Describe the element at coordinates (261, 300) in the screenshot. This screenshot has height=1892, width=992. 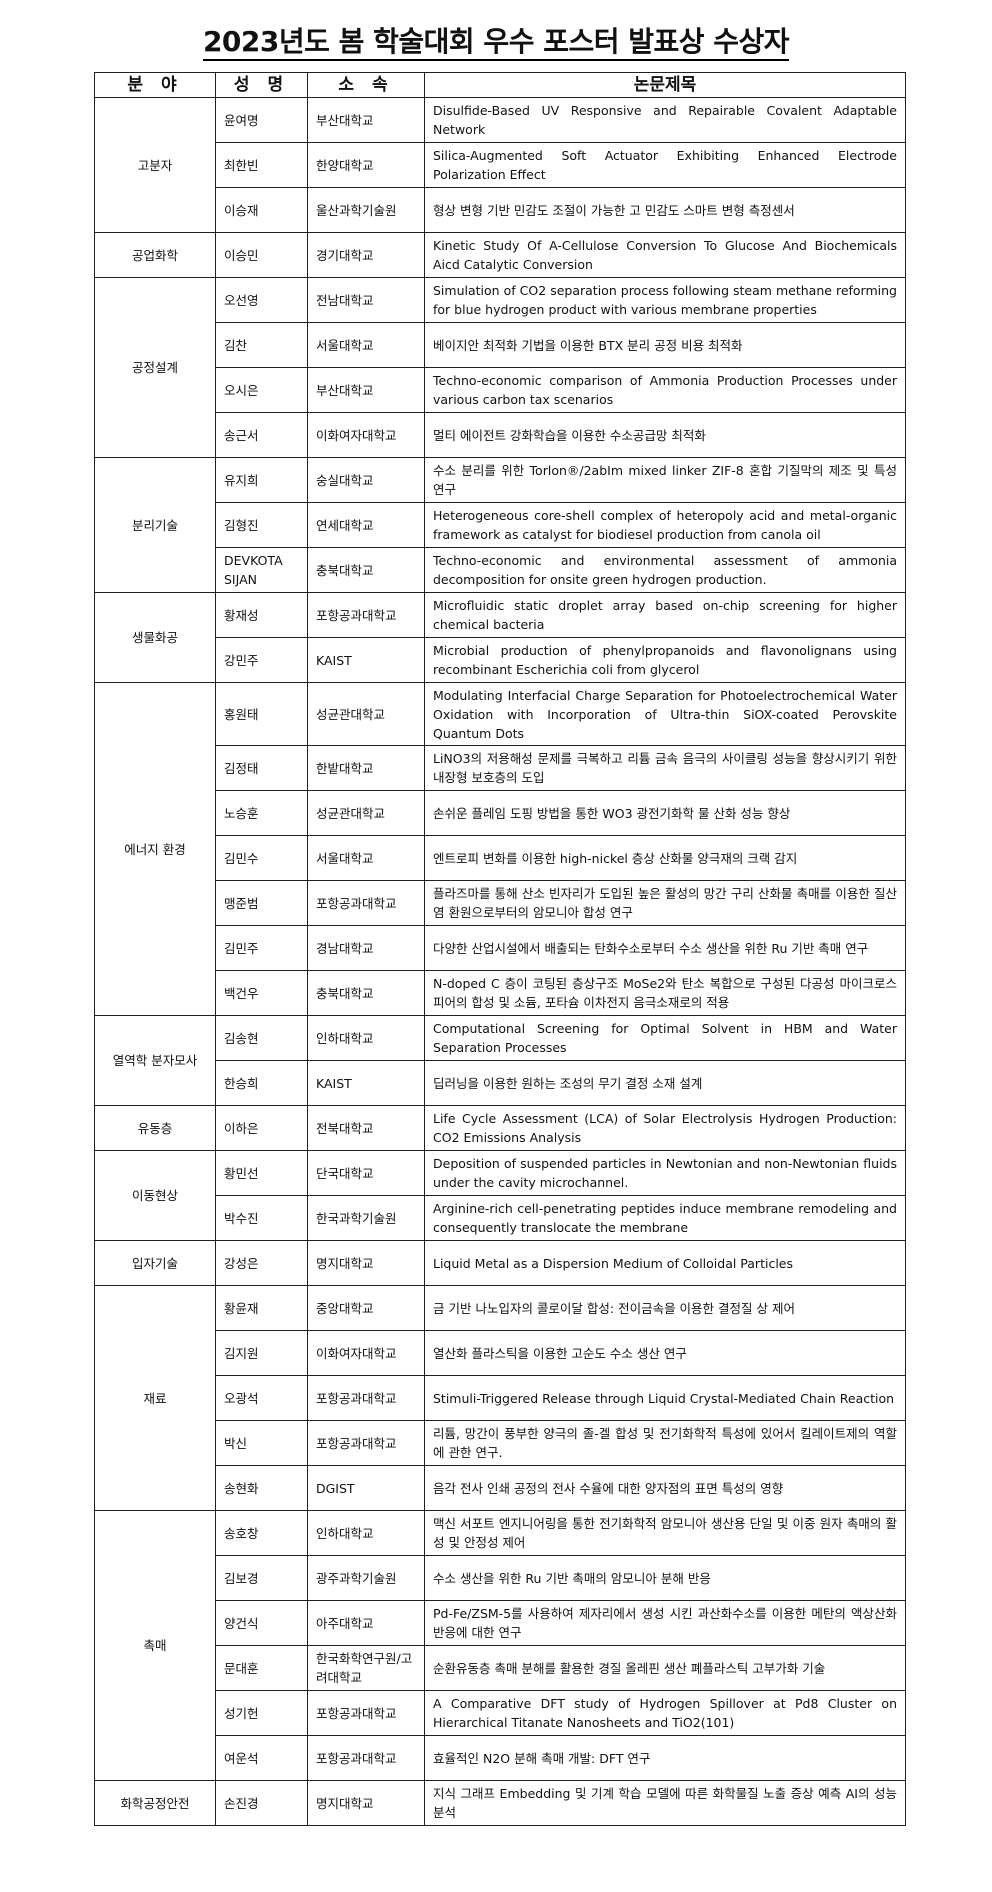
I see `name-cell: 오선영` at that location.